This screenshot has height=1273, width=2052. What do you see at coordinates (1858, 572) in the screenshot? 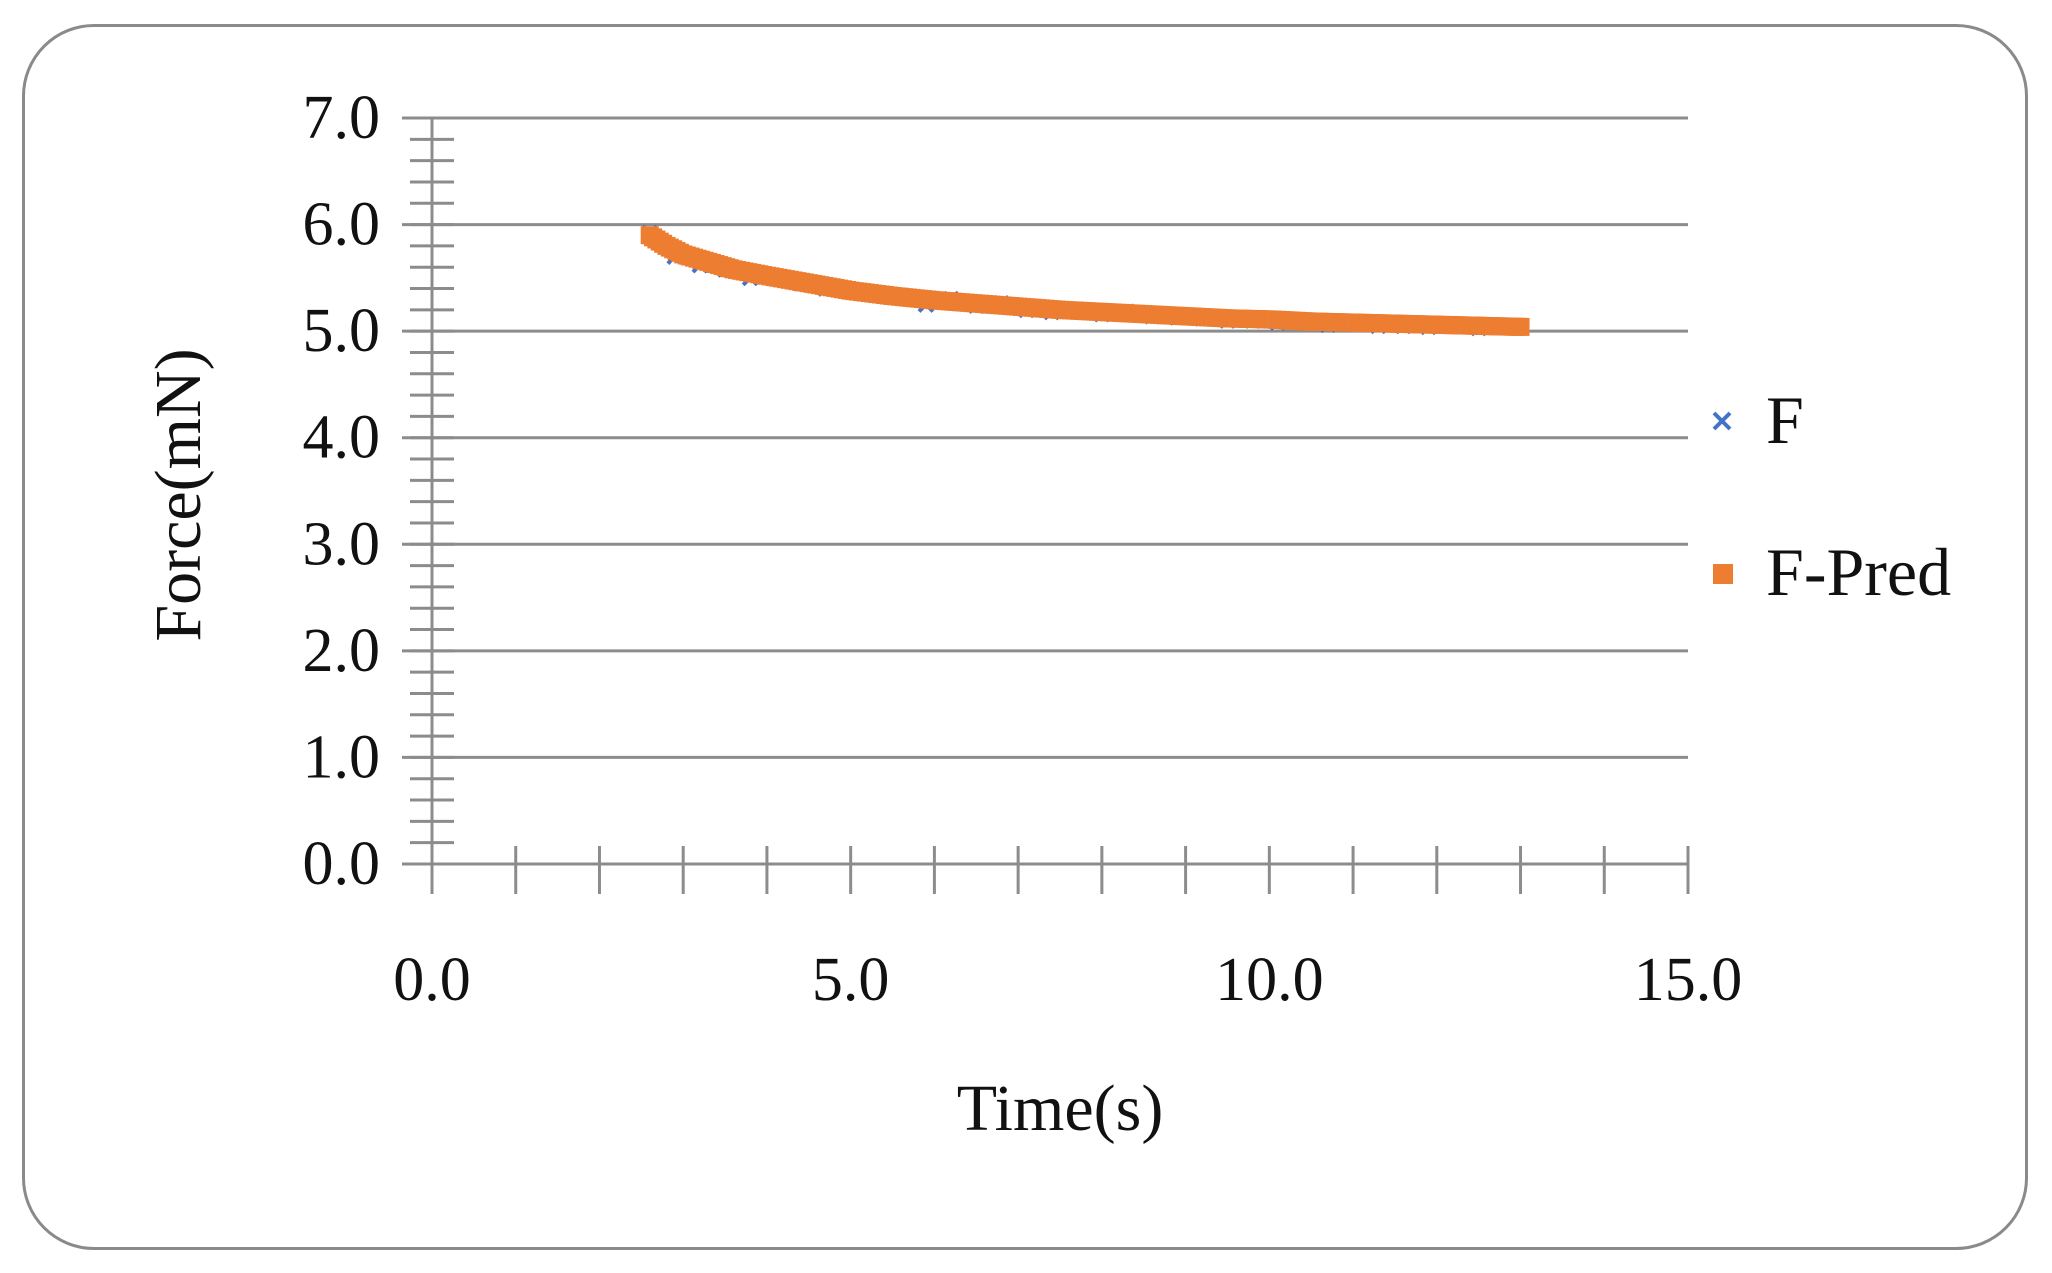
I see `legend-label-f-pred: F-Pred` at bounding box center [1858, 572].